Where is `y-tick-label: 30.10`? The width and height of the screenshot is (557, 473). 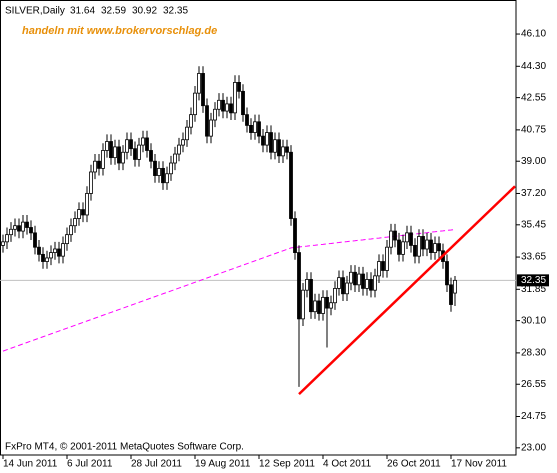
y-tick-label: 30.10 is located at coordinates (533, 320).